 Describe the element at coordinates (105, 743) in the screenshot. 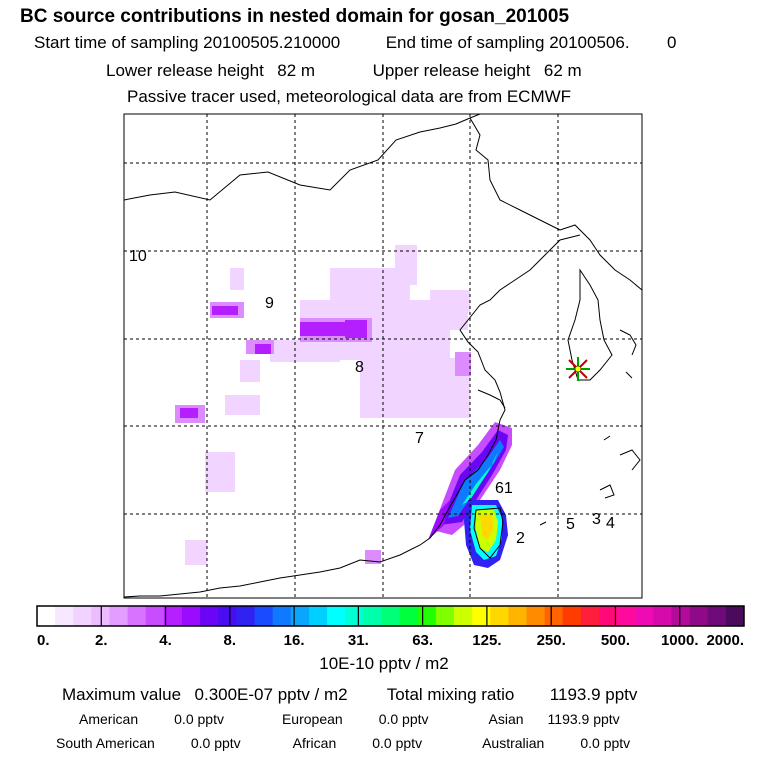

I see `region-name: South American` at that location.